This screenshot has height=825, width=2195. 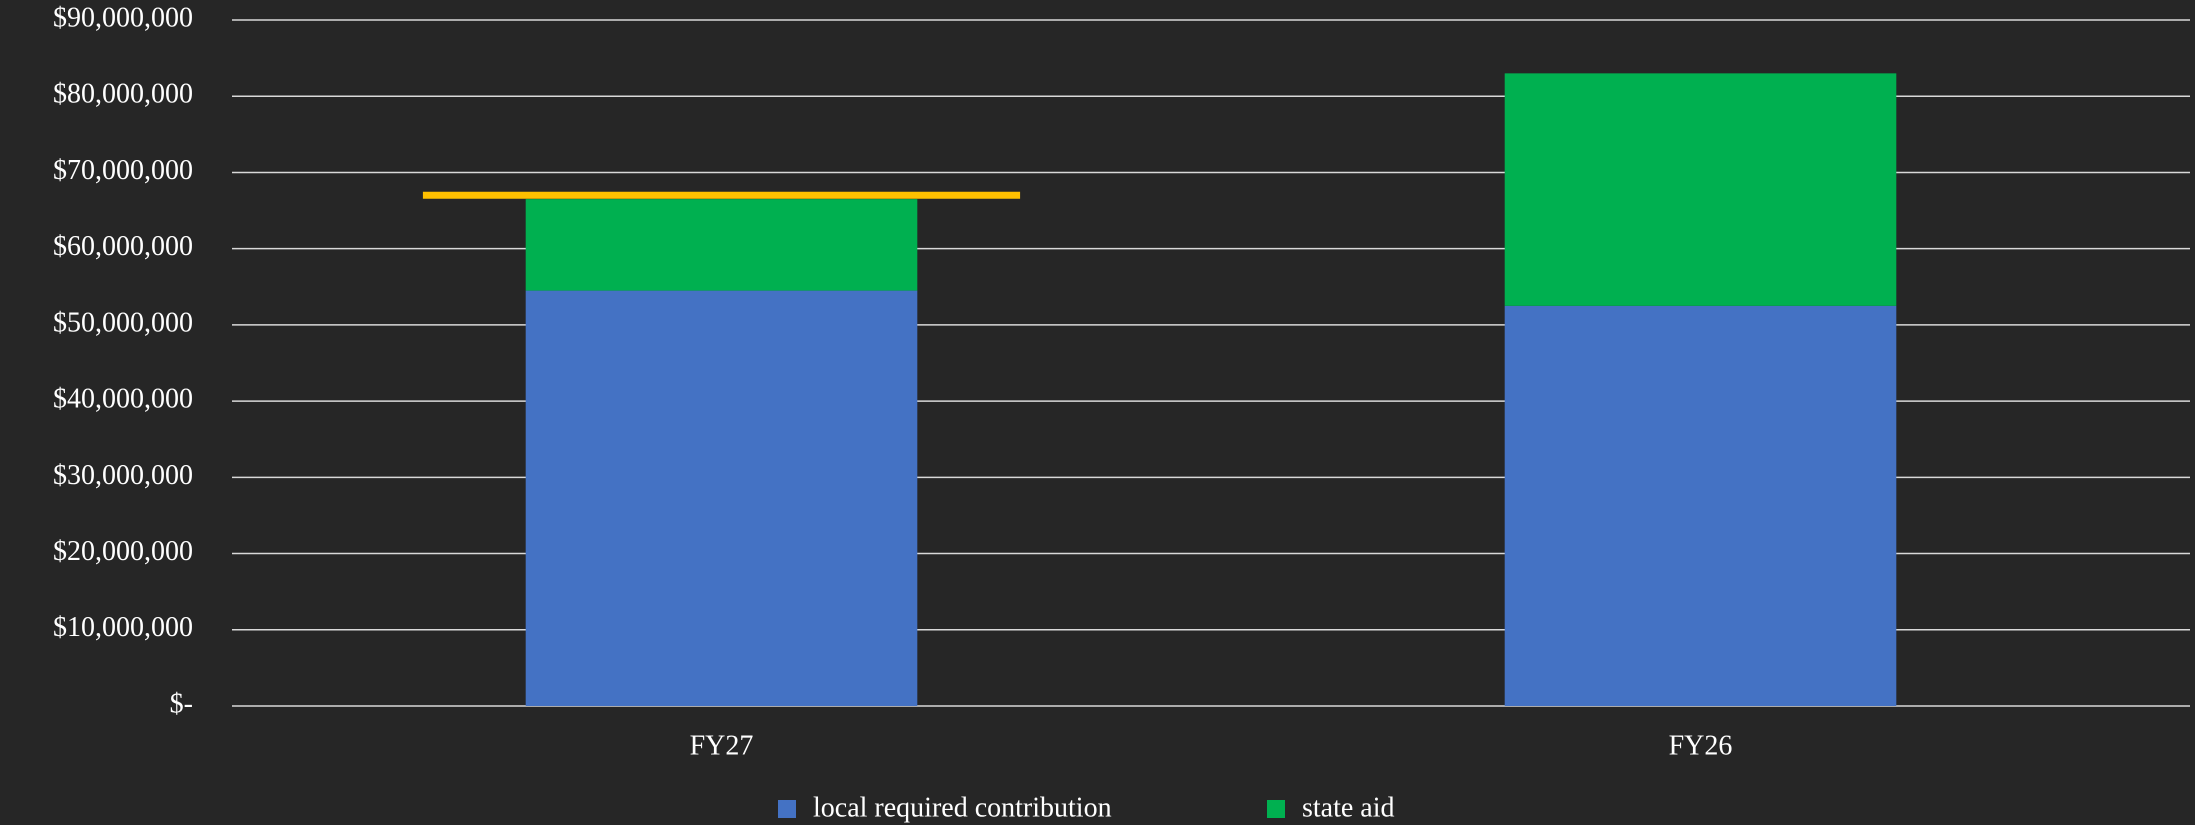 What do you see at coordinates (123, 399) in the screenshot?
I see `y-tick-label: $40,000,000` at bounding box center [123, 399].